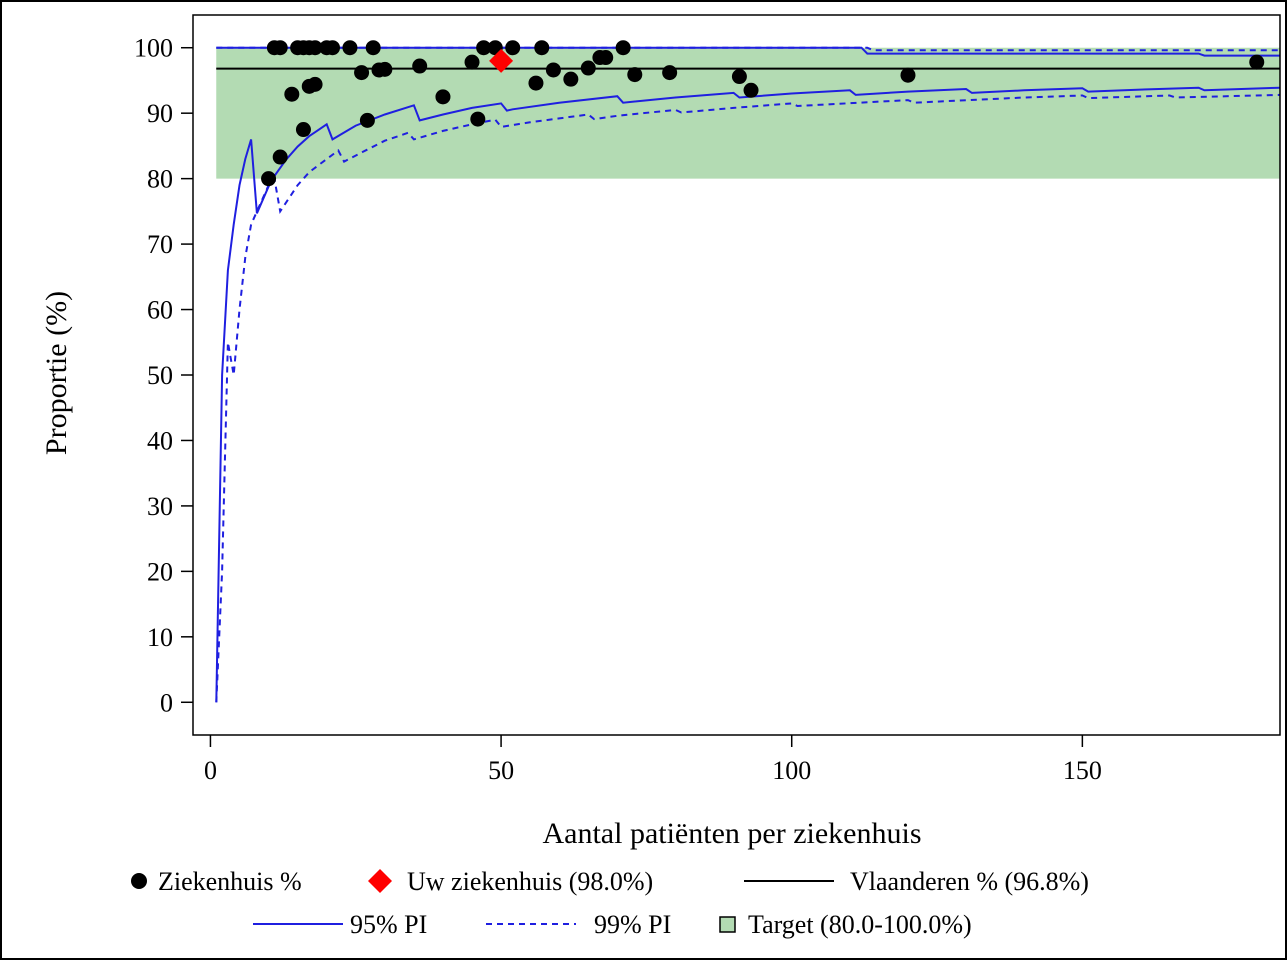  I want to click on legend-label-vlaanderen: Vlaanderen % (96.8%), so click(969, 881).